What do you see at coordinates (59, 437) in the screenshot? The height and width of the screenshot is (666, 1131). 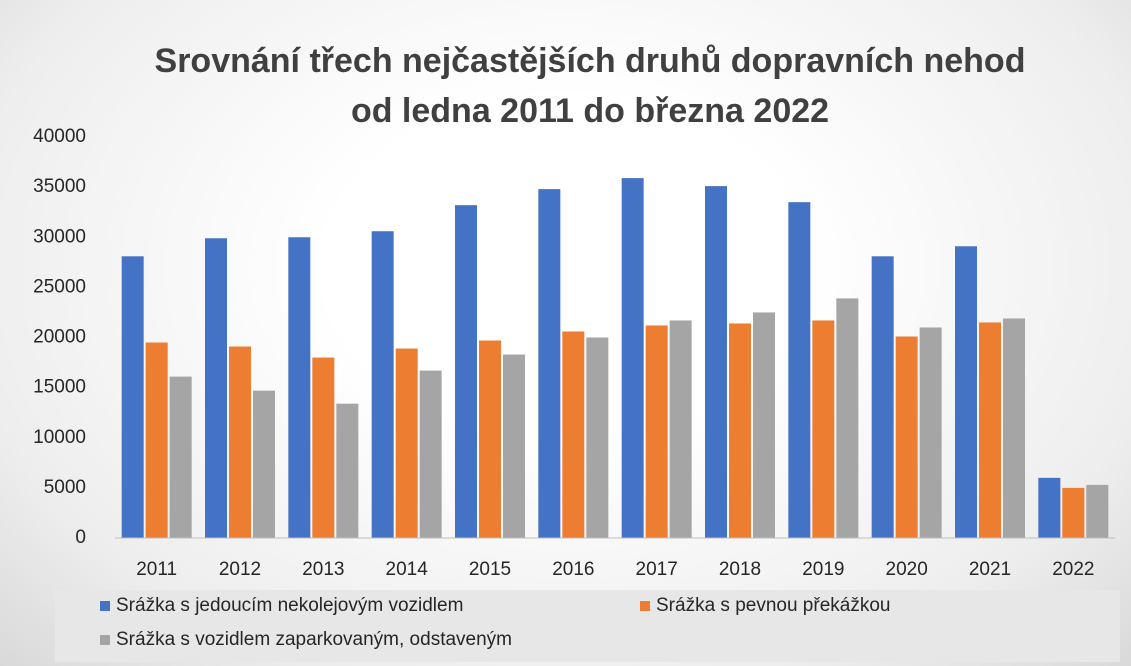 I see `y-tick-label: 10000` at bounding box center [59, 437].